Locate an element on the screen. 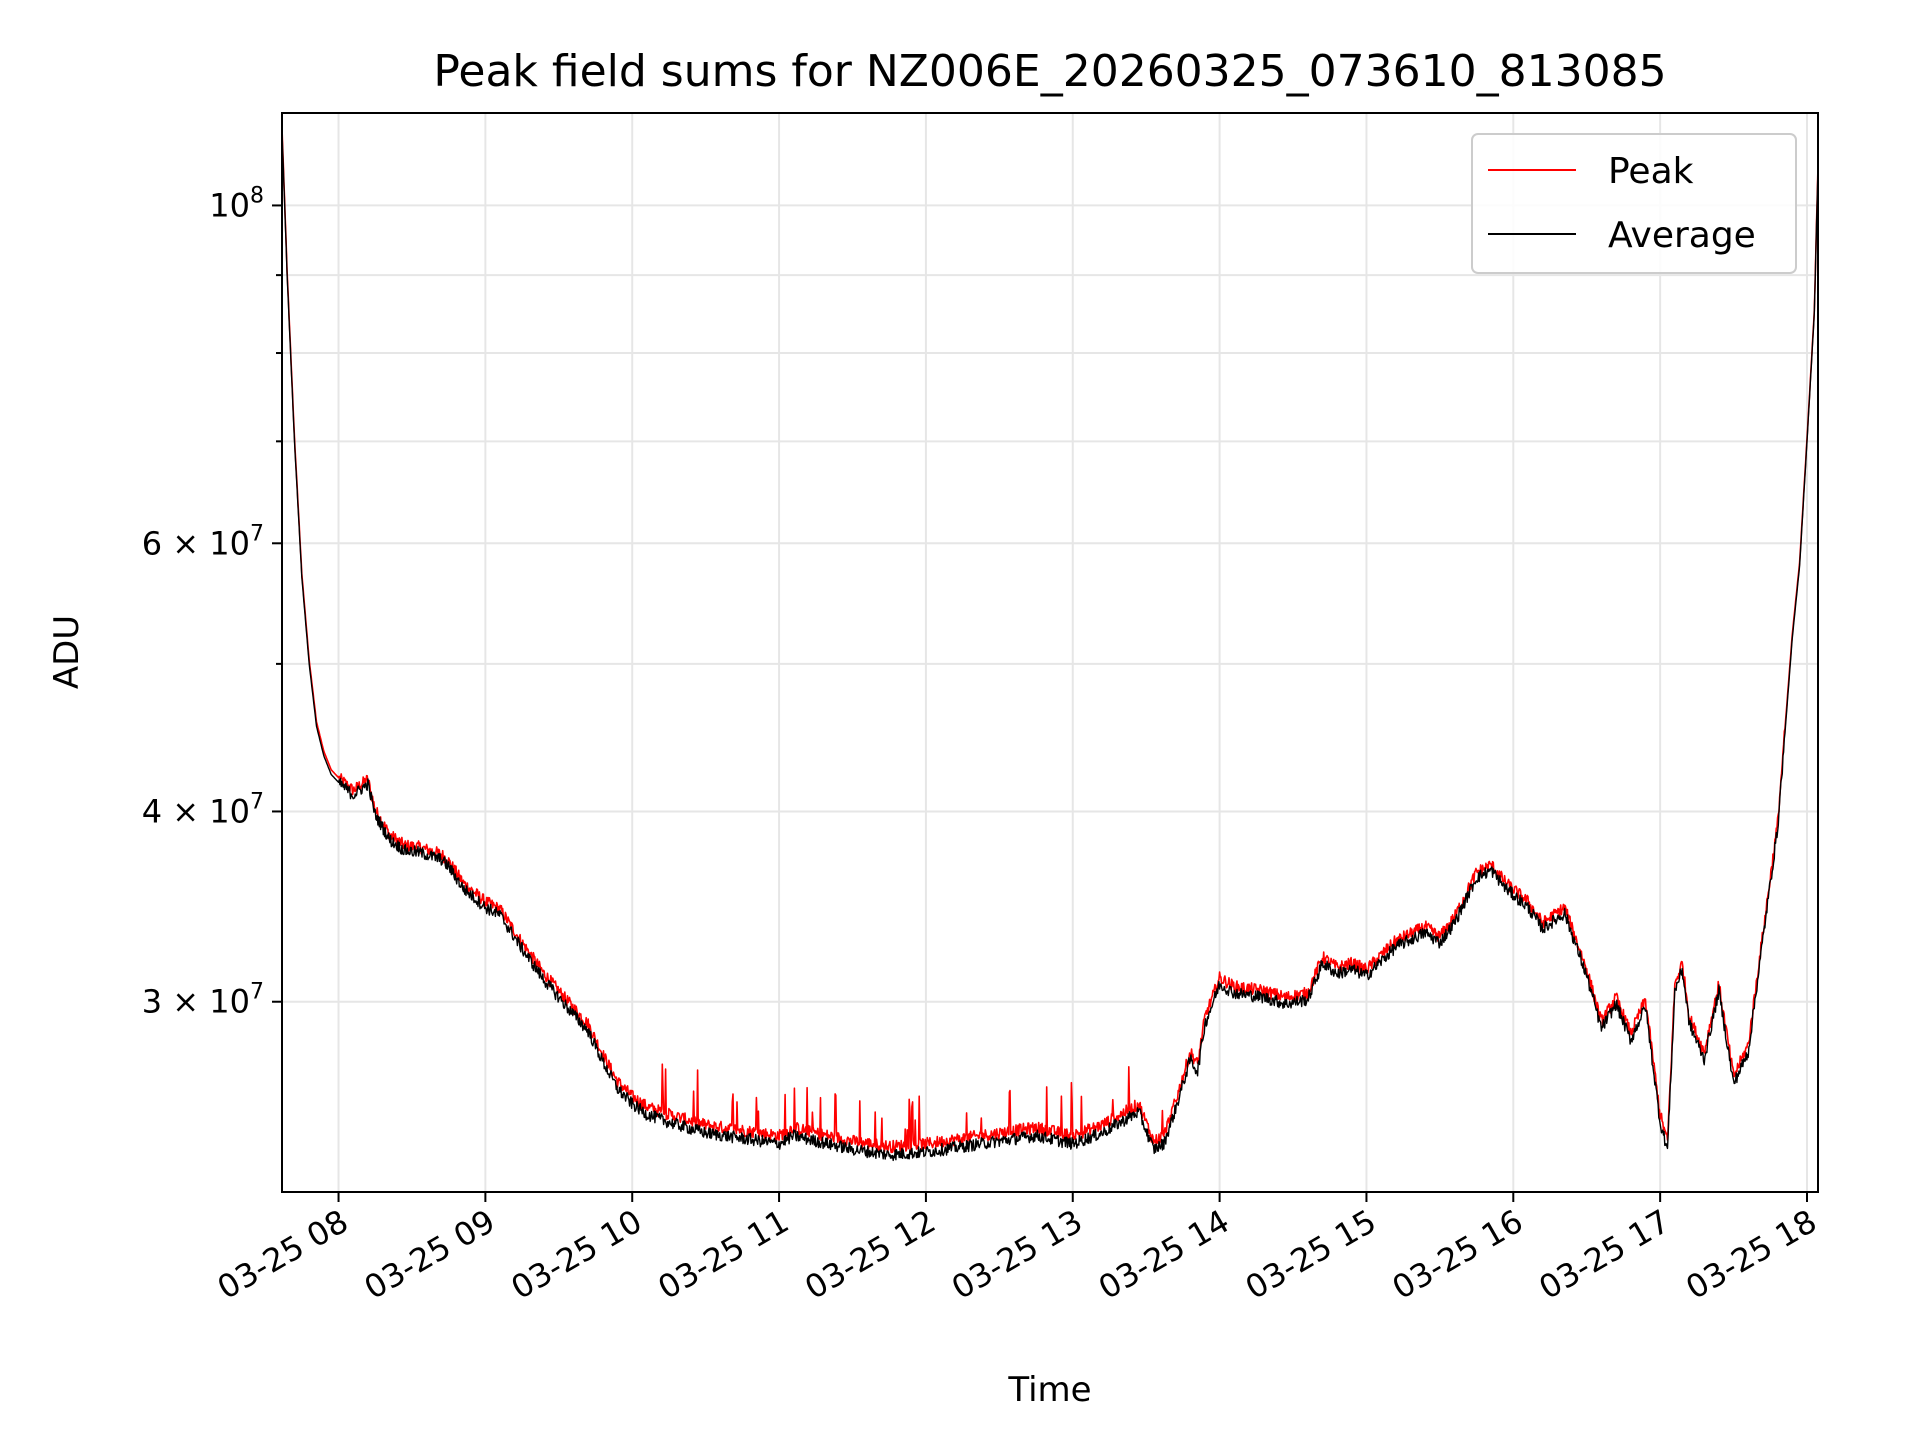 This screenshot has width=1920, height=1440. y-tick-label-base: 3 × 10 is located at coordinates (196, 1002).